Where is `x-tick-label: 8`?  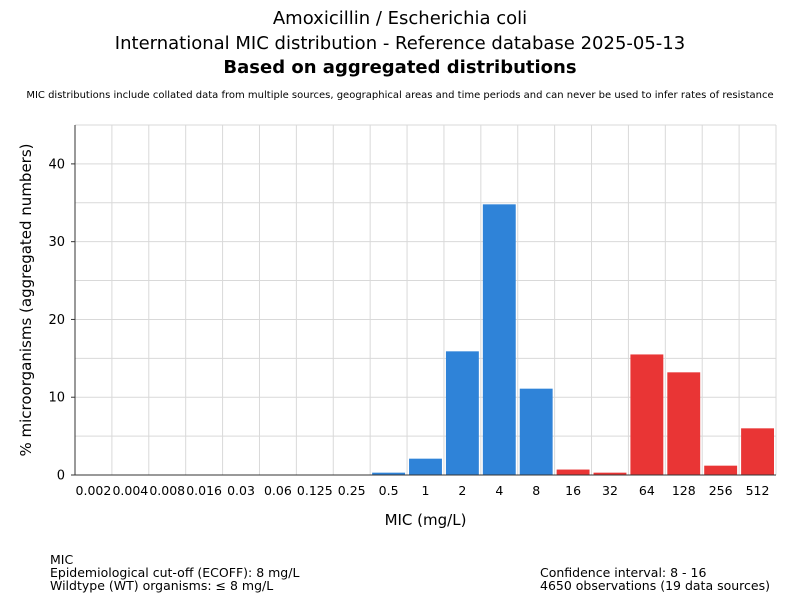
x-tick-label: 8 is located at coordinates (536, 490).